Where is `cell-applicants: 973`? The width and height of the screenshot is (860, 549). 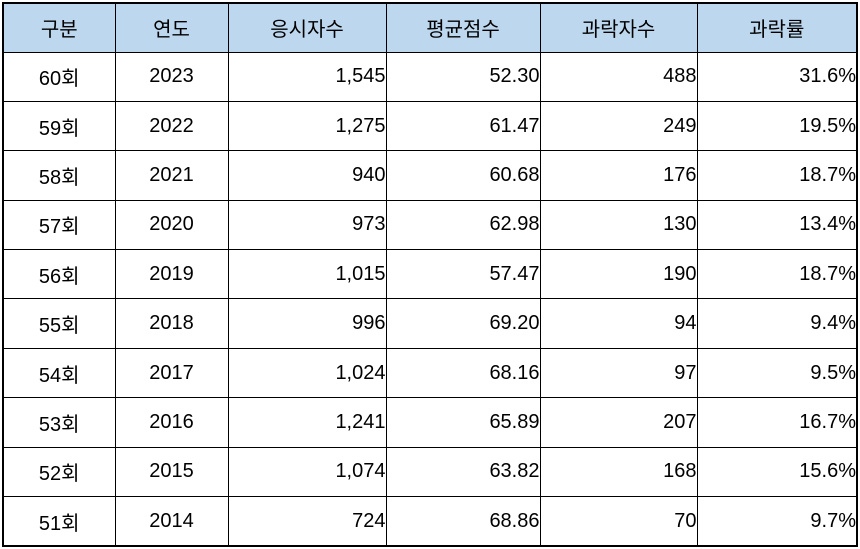 cell-applicants: 973 is located at coordinates (307, 225).